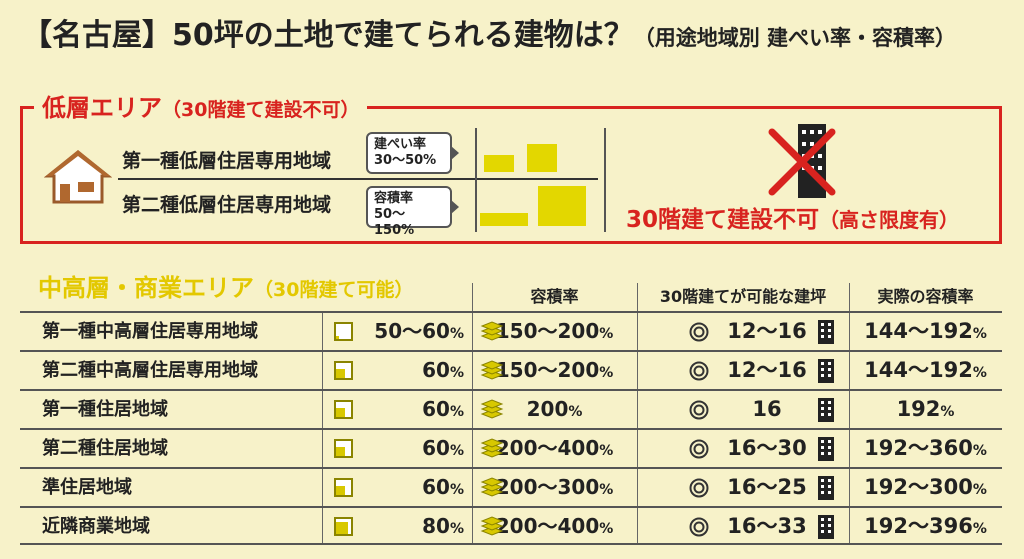  What do you see at coordinates (743, 409) in the screenshot?
I see `tsubo-cell: 16` at bounding box center [743, 409].